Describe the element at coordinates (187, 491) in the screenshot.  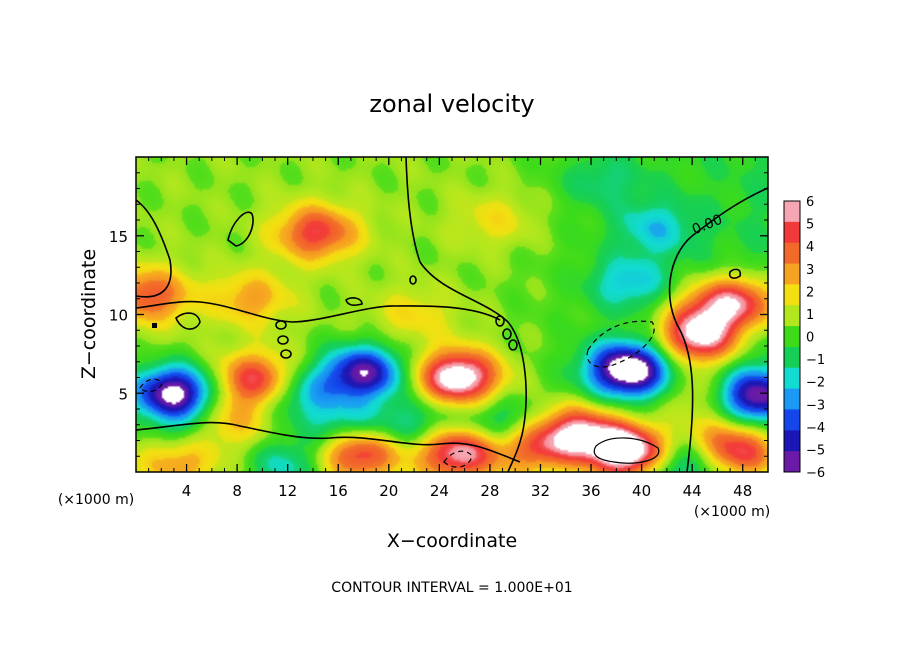
I see `x-tick-label: 4` at that location.